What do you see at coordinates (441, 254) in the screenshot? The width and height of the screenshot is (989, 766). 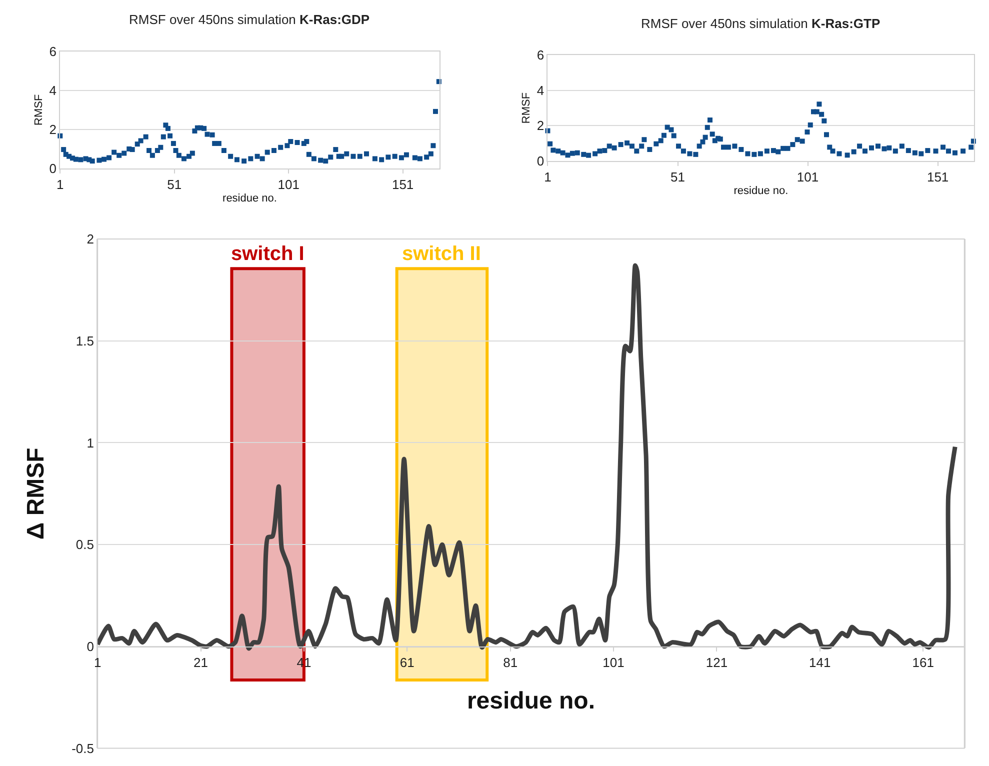 I see `band-label: switch II` at bounding box center [441, 254].